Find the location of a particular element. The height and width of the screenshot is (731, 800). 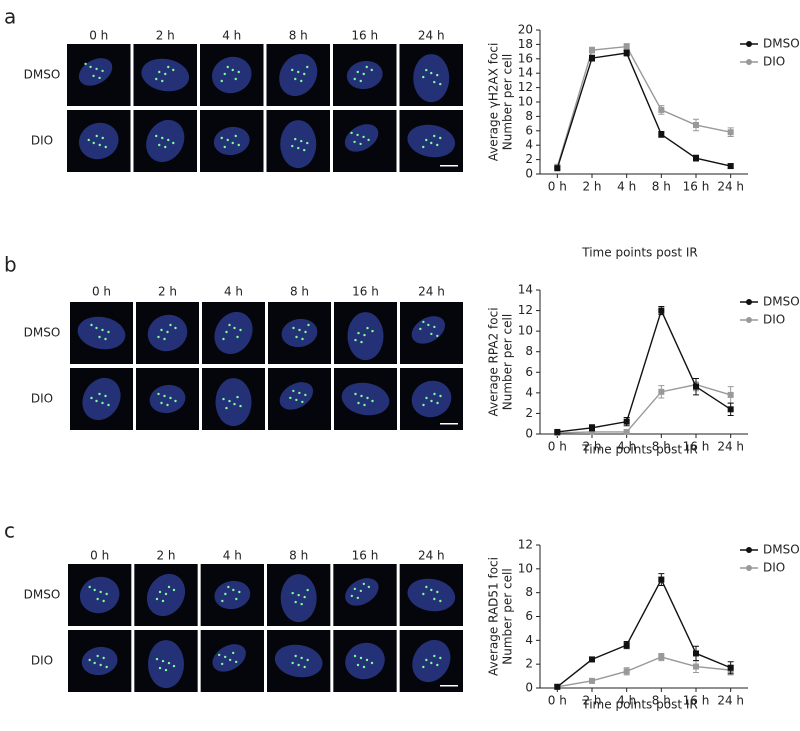

x-tick-label: 2 h is located at coordinates (591, 701).